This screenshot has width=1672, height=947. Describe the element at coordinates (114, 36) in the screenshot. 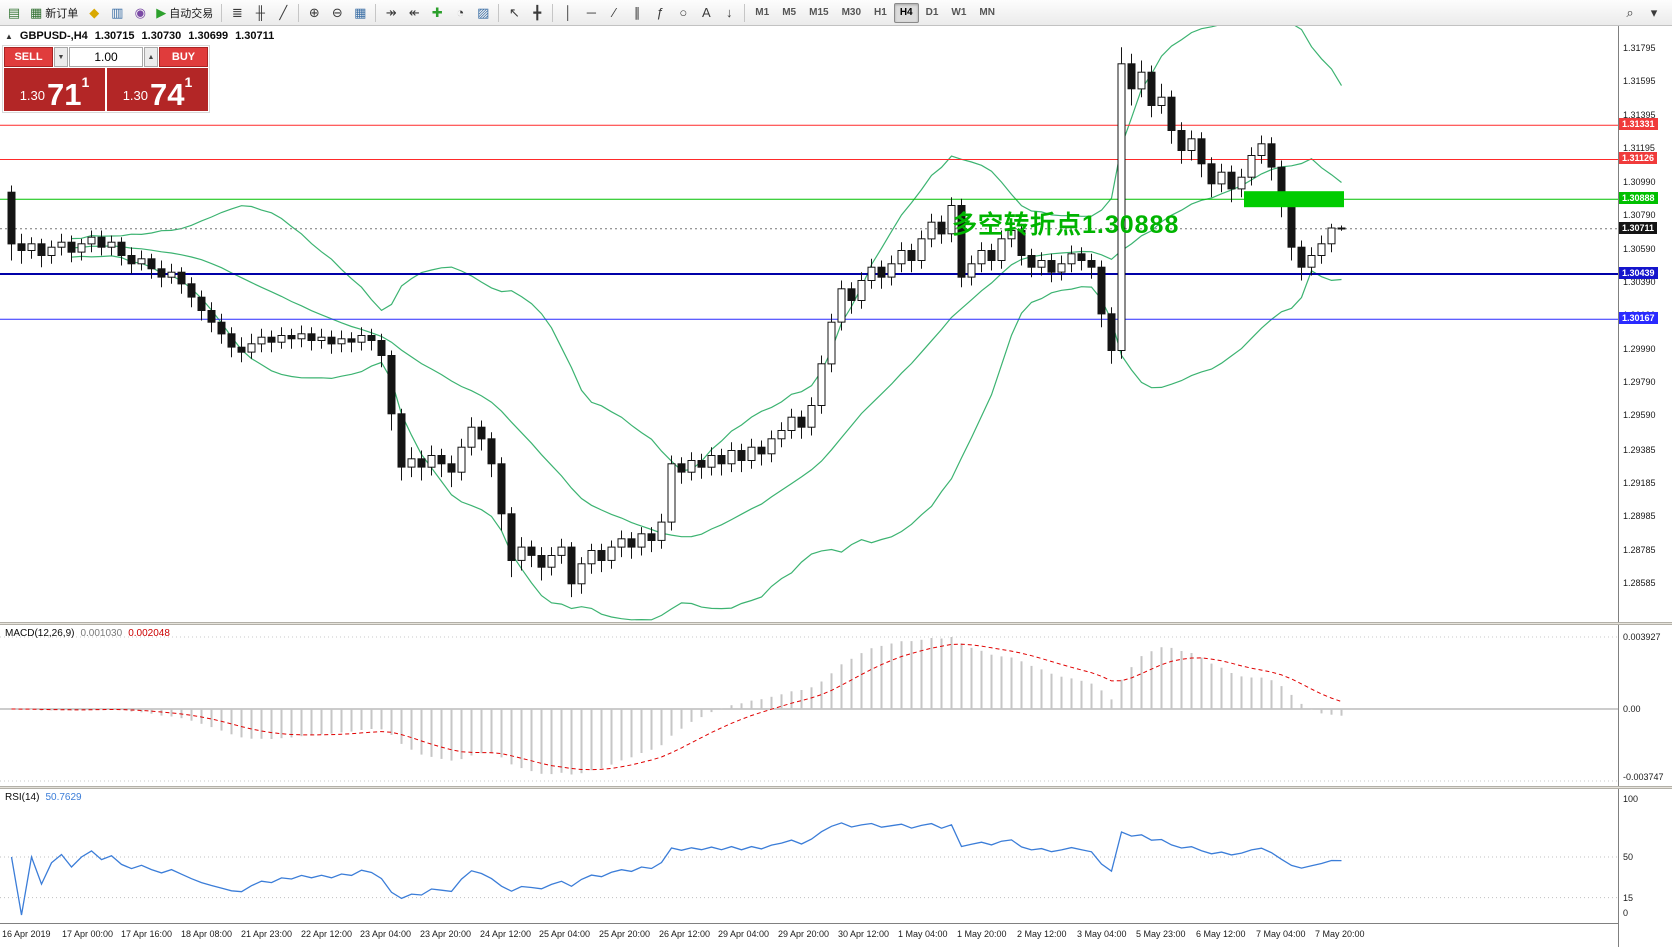

I see `ohlc-open: 1.30715` at that location.